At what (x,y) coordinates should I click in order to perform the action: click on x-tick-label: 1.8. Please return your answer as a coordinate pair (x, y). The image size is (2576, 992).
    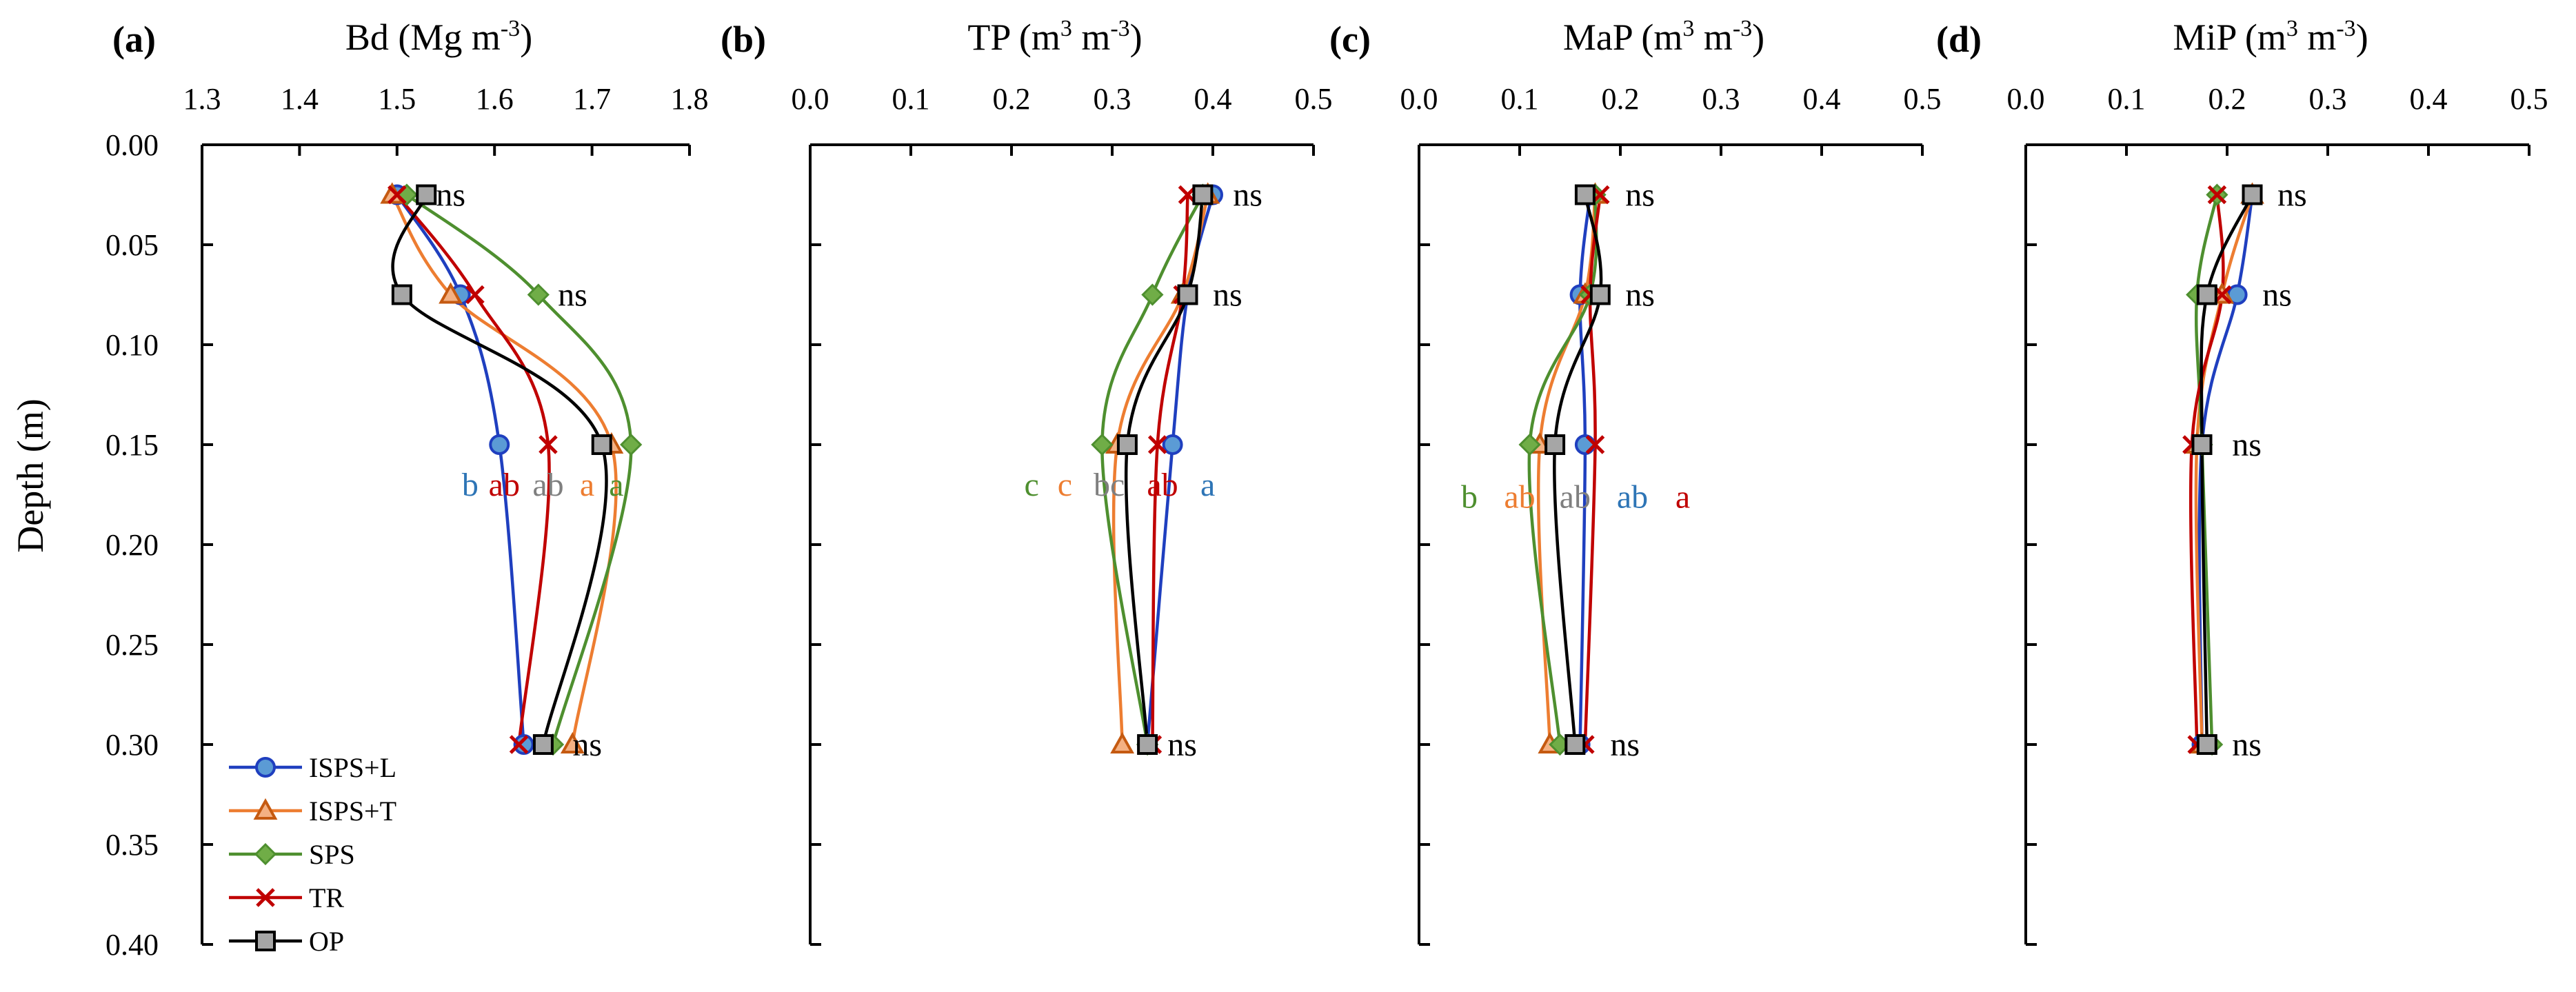
    Looking at the image, I should click on (690, 99).